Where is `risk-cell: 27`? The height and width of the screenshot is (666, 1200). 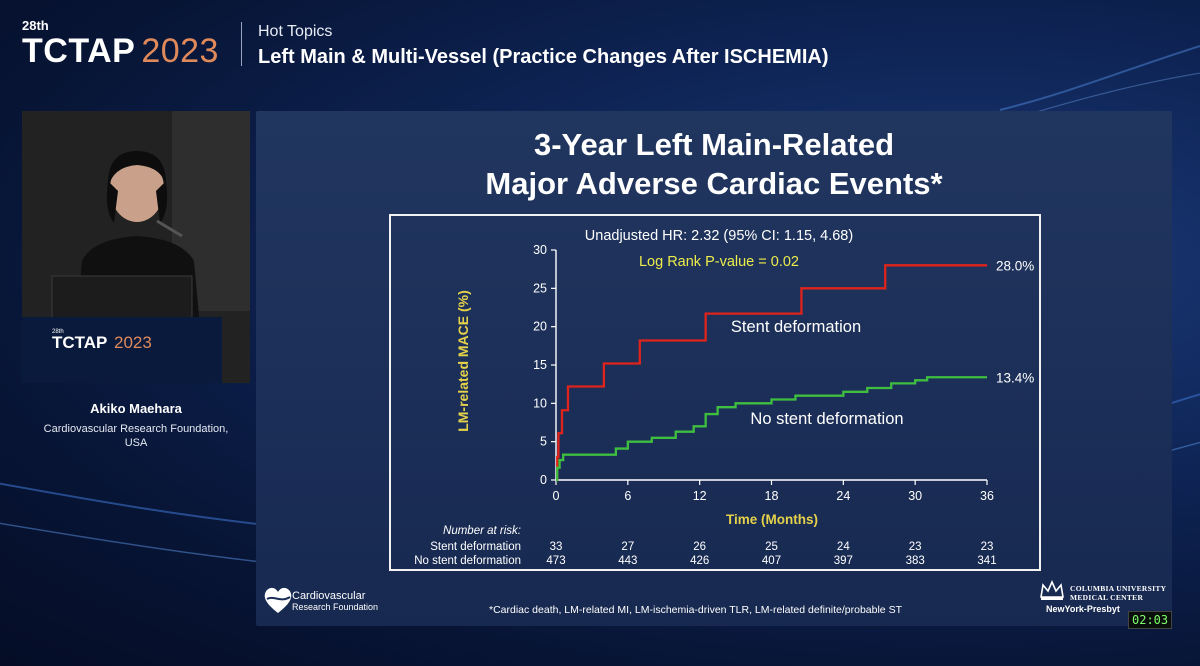
risk-cell: 27 is located at coordinates (627, 547).